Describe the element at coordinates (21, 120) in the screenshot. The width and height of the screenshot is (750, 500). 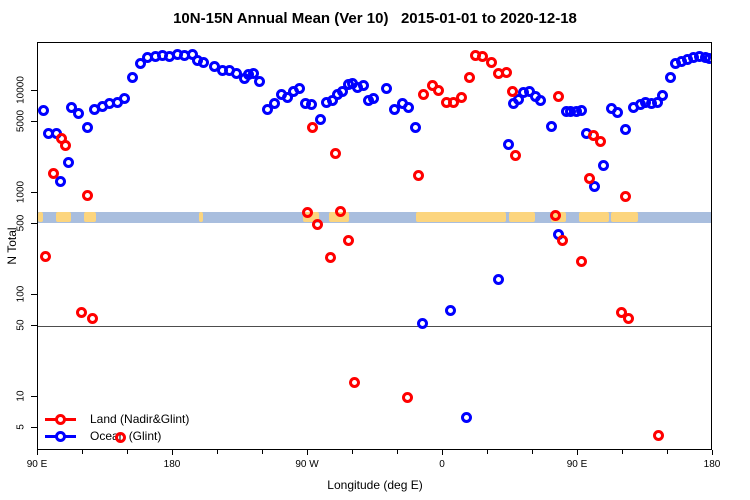
I see `y-axis-tick-label: 5000` at that location.